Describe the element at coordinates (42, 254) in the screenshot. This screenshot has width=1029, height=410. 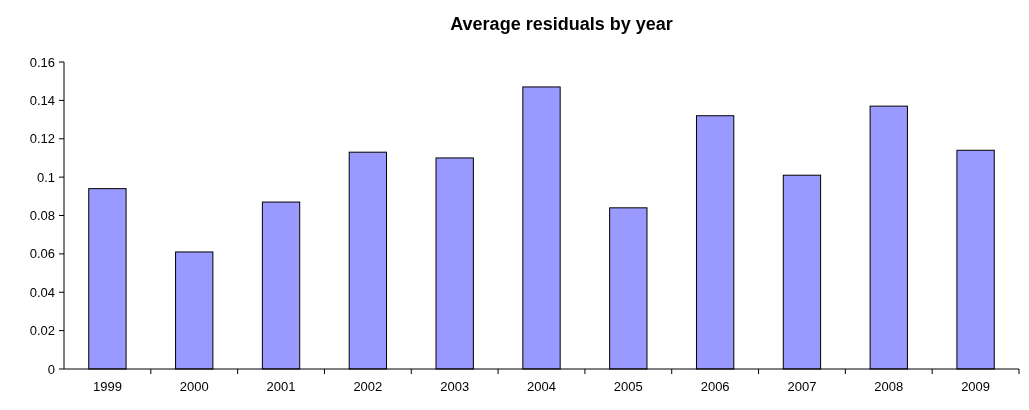
I see `y-tick-label: 0.06` at that location.